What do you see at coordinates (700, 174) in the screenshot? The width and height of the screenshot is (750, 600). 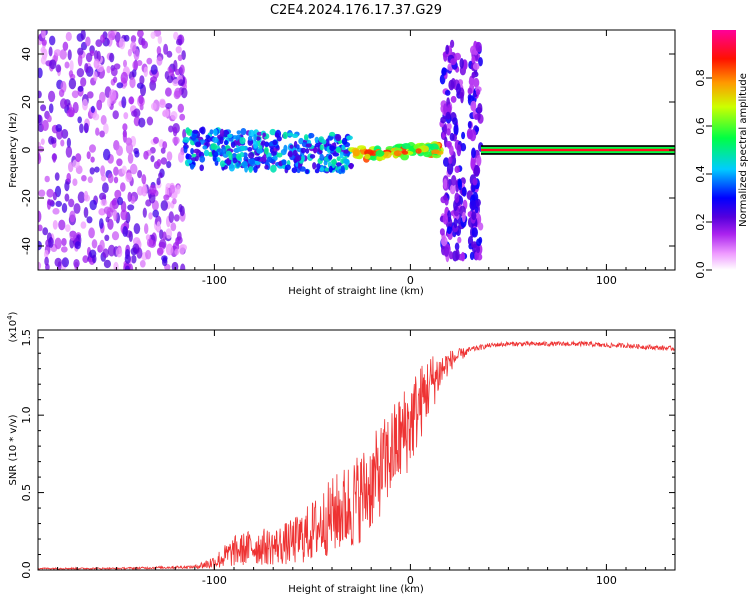 I see `colorbar-tick-label: 0.4` at bounding box center [700, 174].